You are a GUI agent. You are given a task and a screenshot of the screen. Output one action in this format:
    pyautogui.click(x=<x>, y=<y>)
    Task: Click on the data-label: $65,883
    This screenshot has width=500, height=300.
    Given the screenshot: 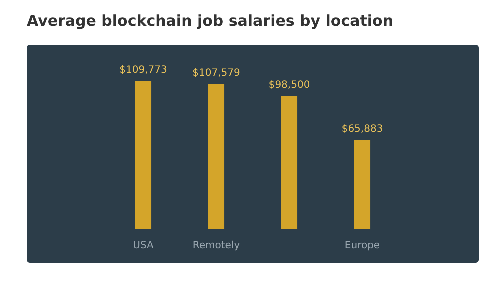 What is the action you would take?
    pyautogui.click(x=363, y=129)
    